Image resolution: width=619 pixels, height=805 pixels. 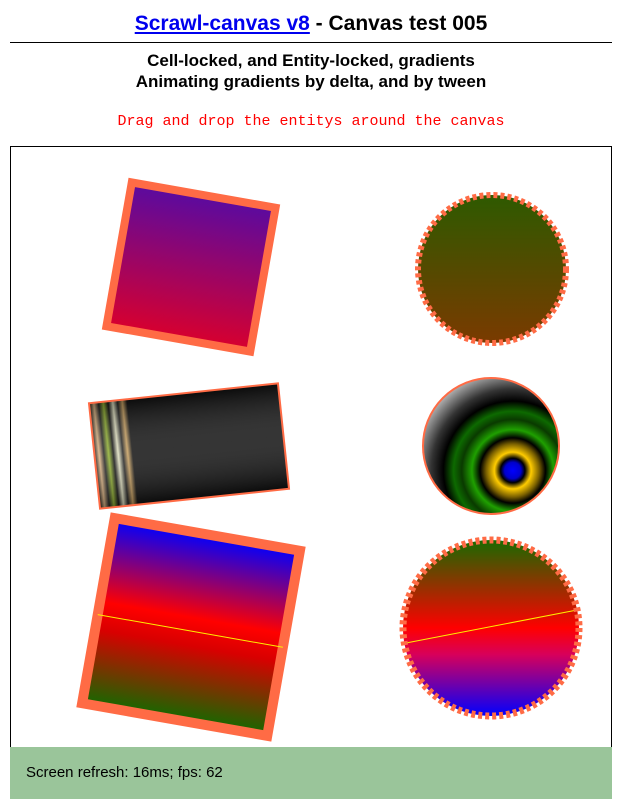 What do you see at coordinates (491, 446) in the screenshot?
I see `circle-concentric-rings` at bounding box center [491, 446].